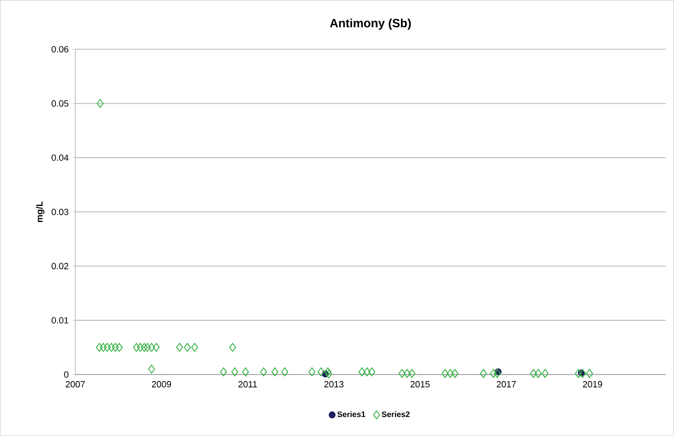 The image size is (674, 436). I want to click on x-tick-label: 2011, so click(247, 384).